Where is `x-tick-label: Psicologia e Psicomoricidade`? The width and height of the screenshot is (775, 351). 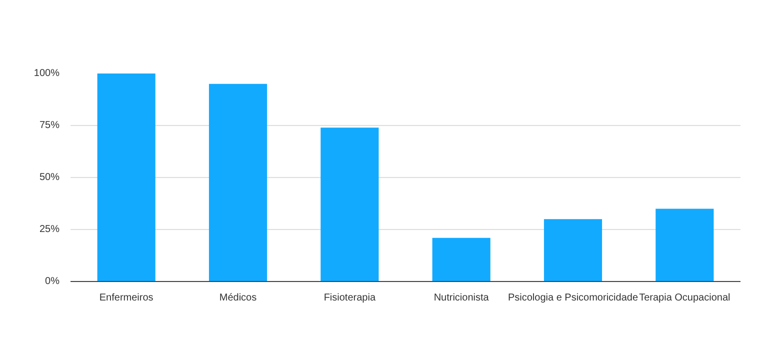
x-tick-label: Psicologia e Psicomoricidade is located at coordinates (573, 298).